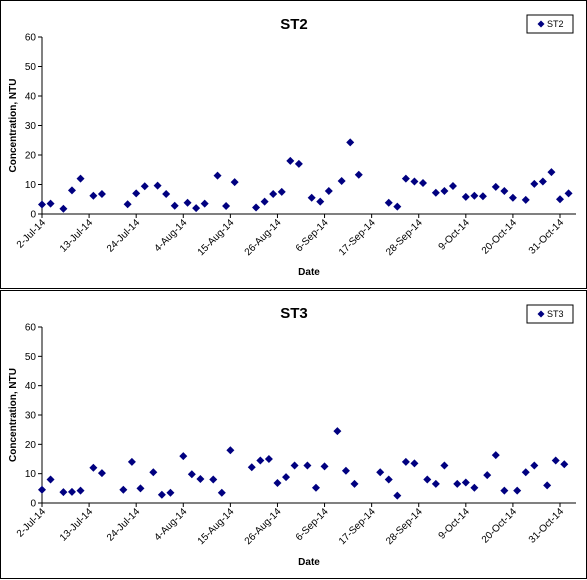 Image resolution: width=587 pixels, height=580 pixels. I want to click on y-tick-label: 50, so click(31, 67).